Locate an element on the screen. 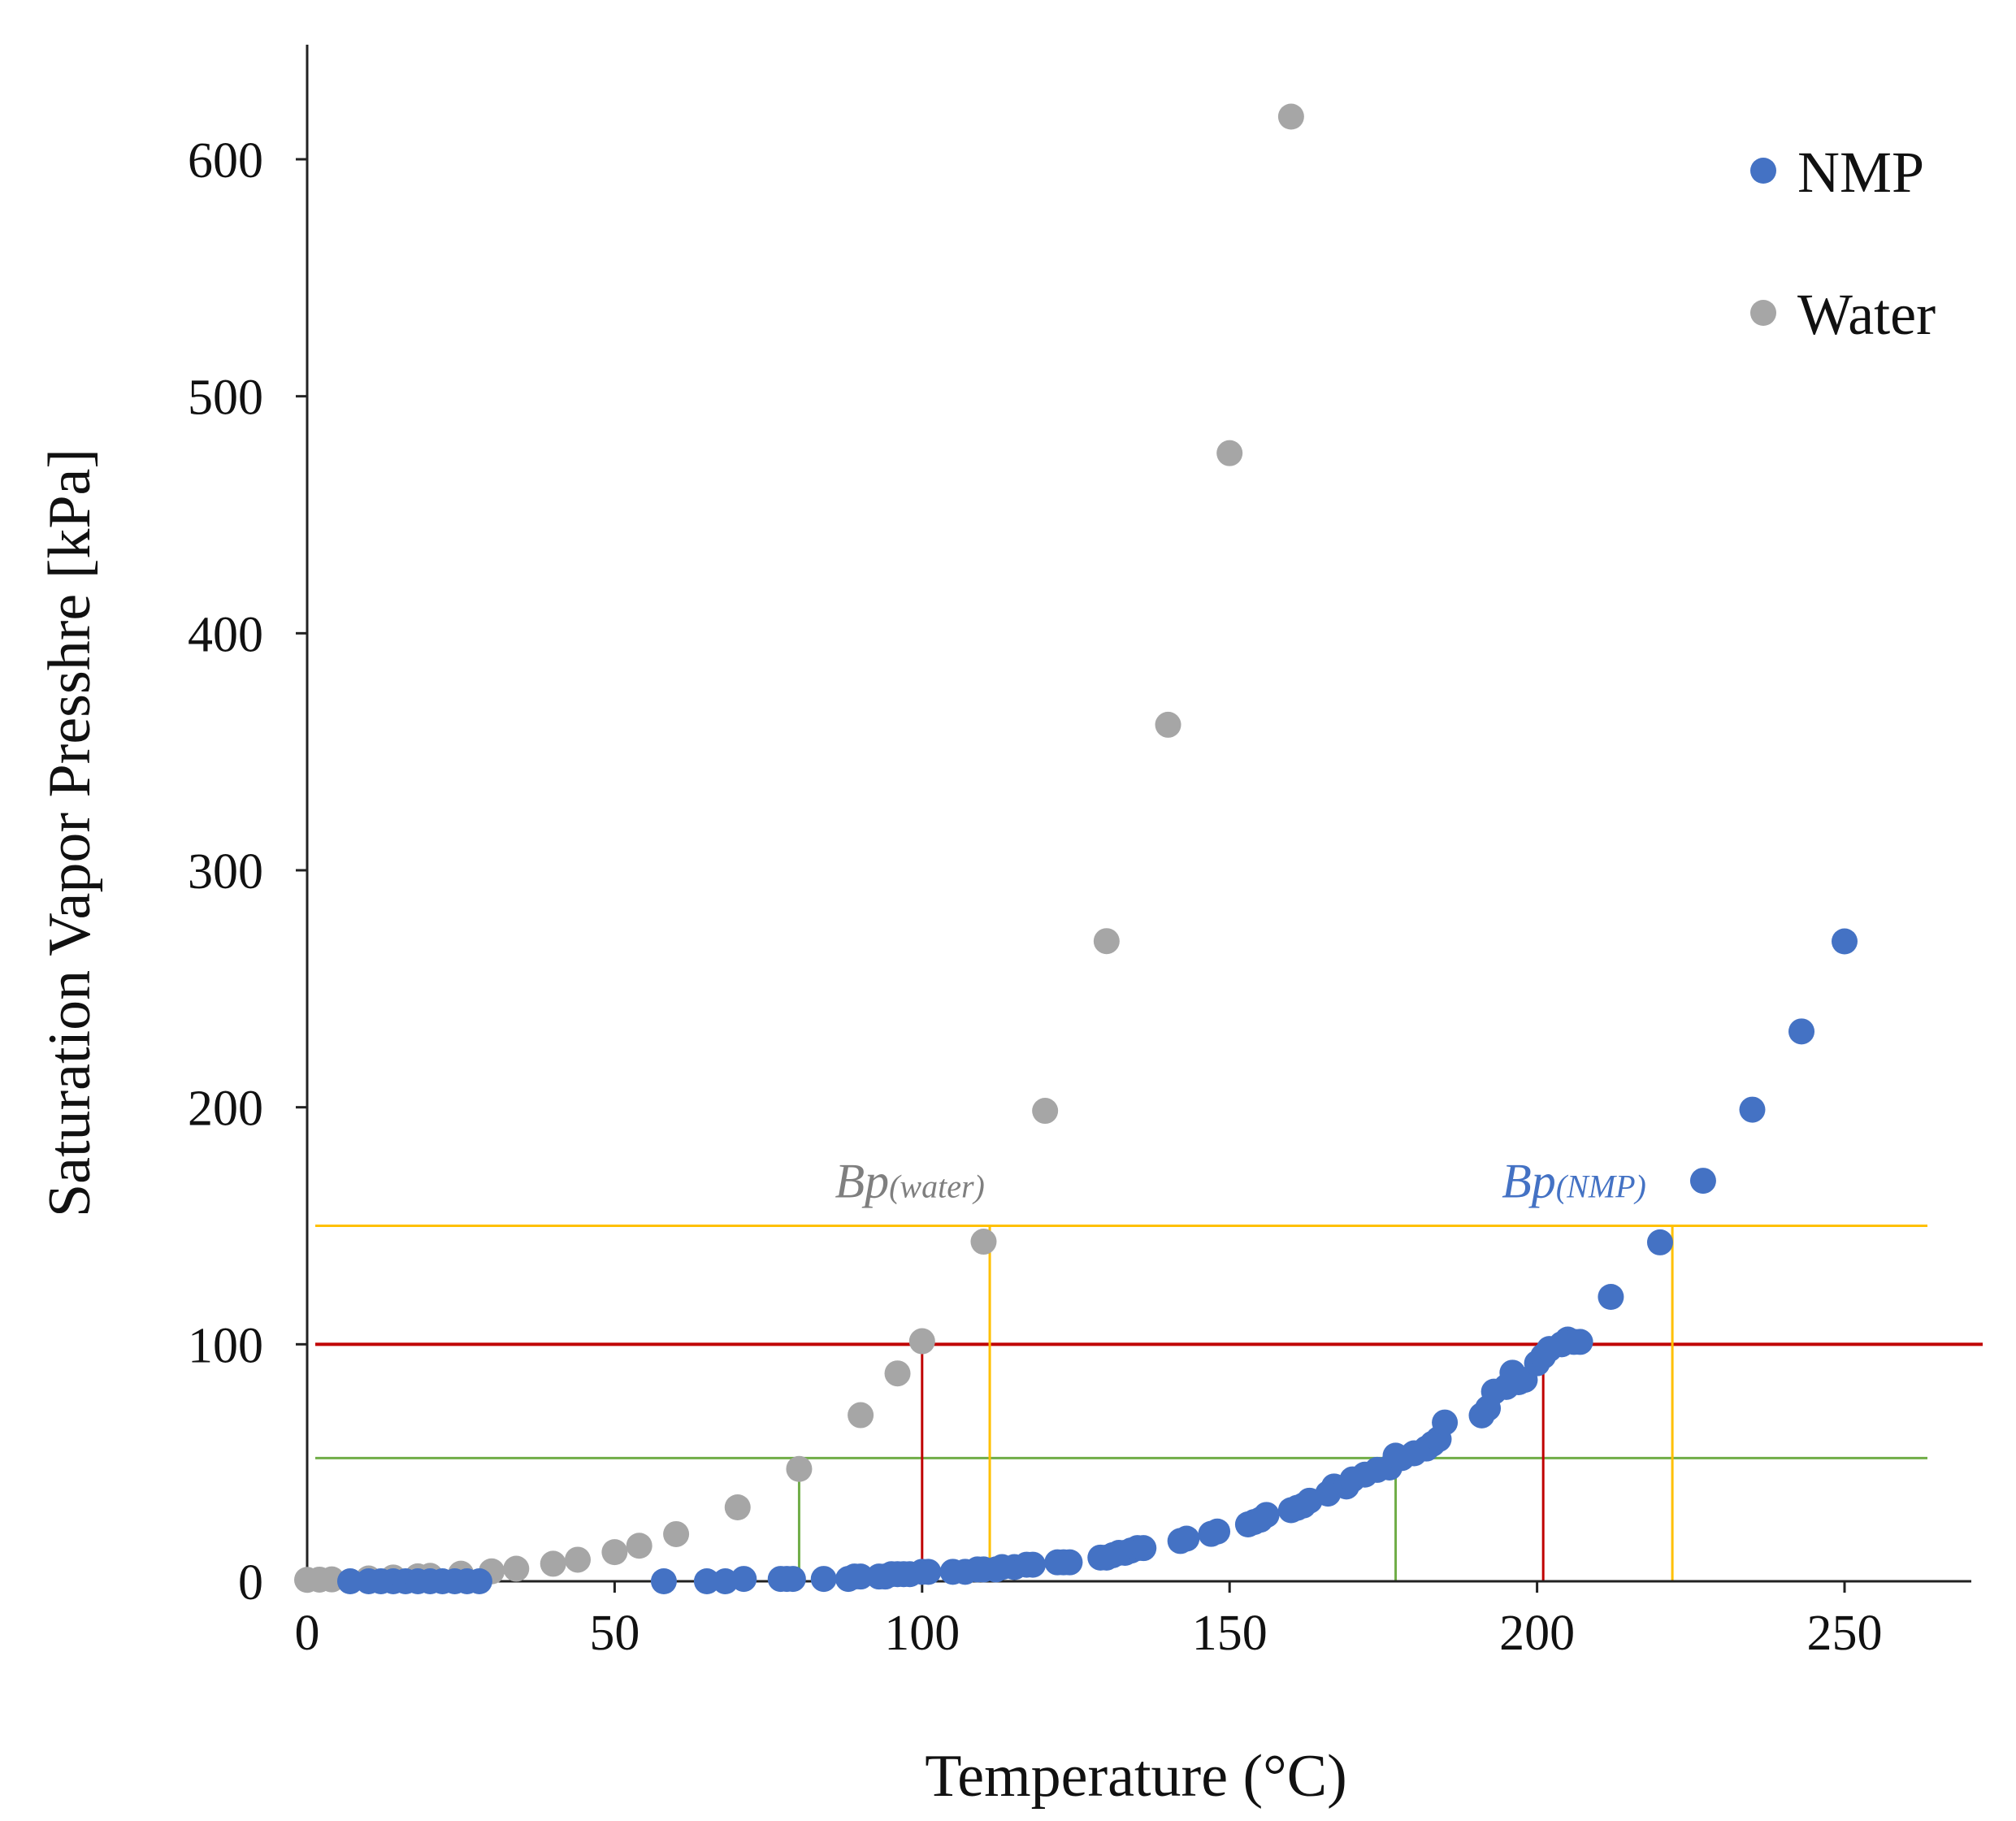  x-tick-label: 150 is located at coordinates (1230, 1633).